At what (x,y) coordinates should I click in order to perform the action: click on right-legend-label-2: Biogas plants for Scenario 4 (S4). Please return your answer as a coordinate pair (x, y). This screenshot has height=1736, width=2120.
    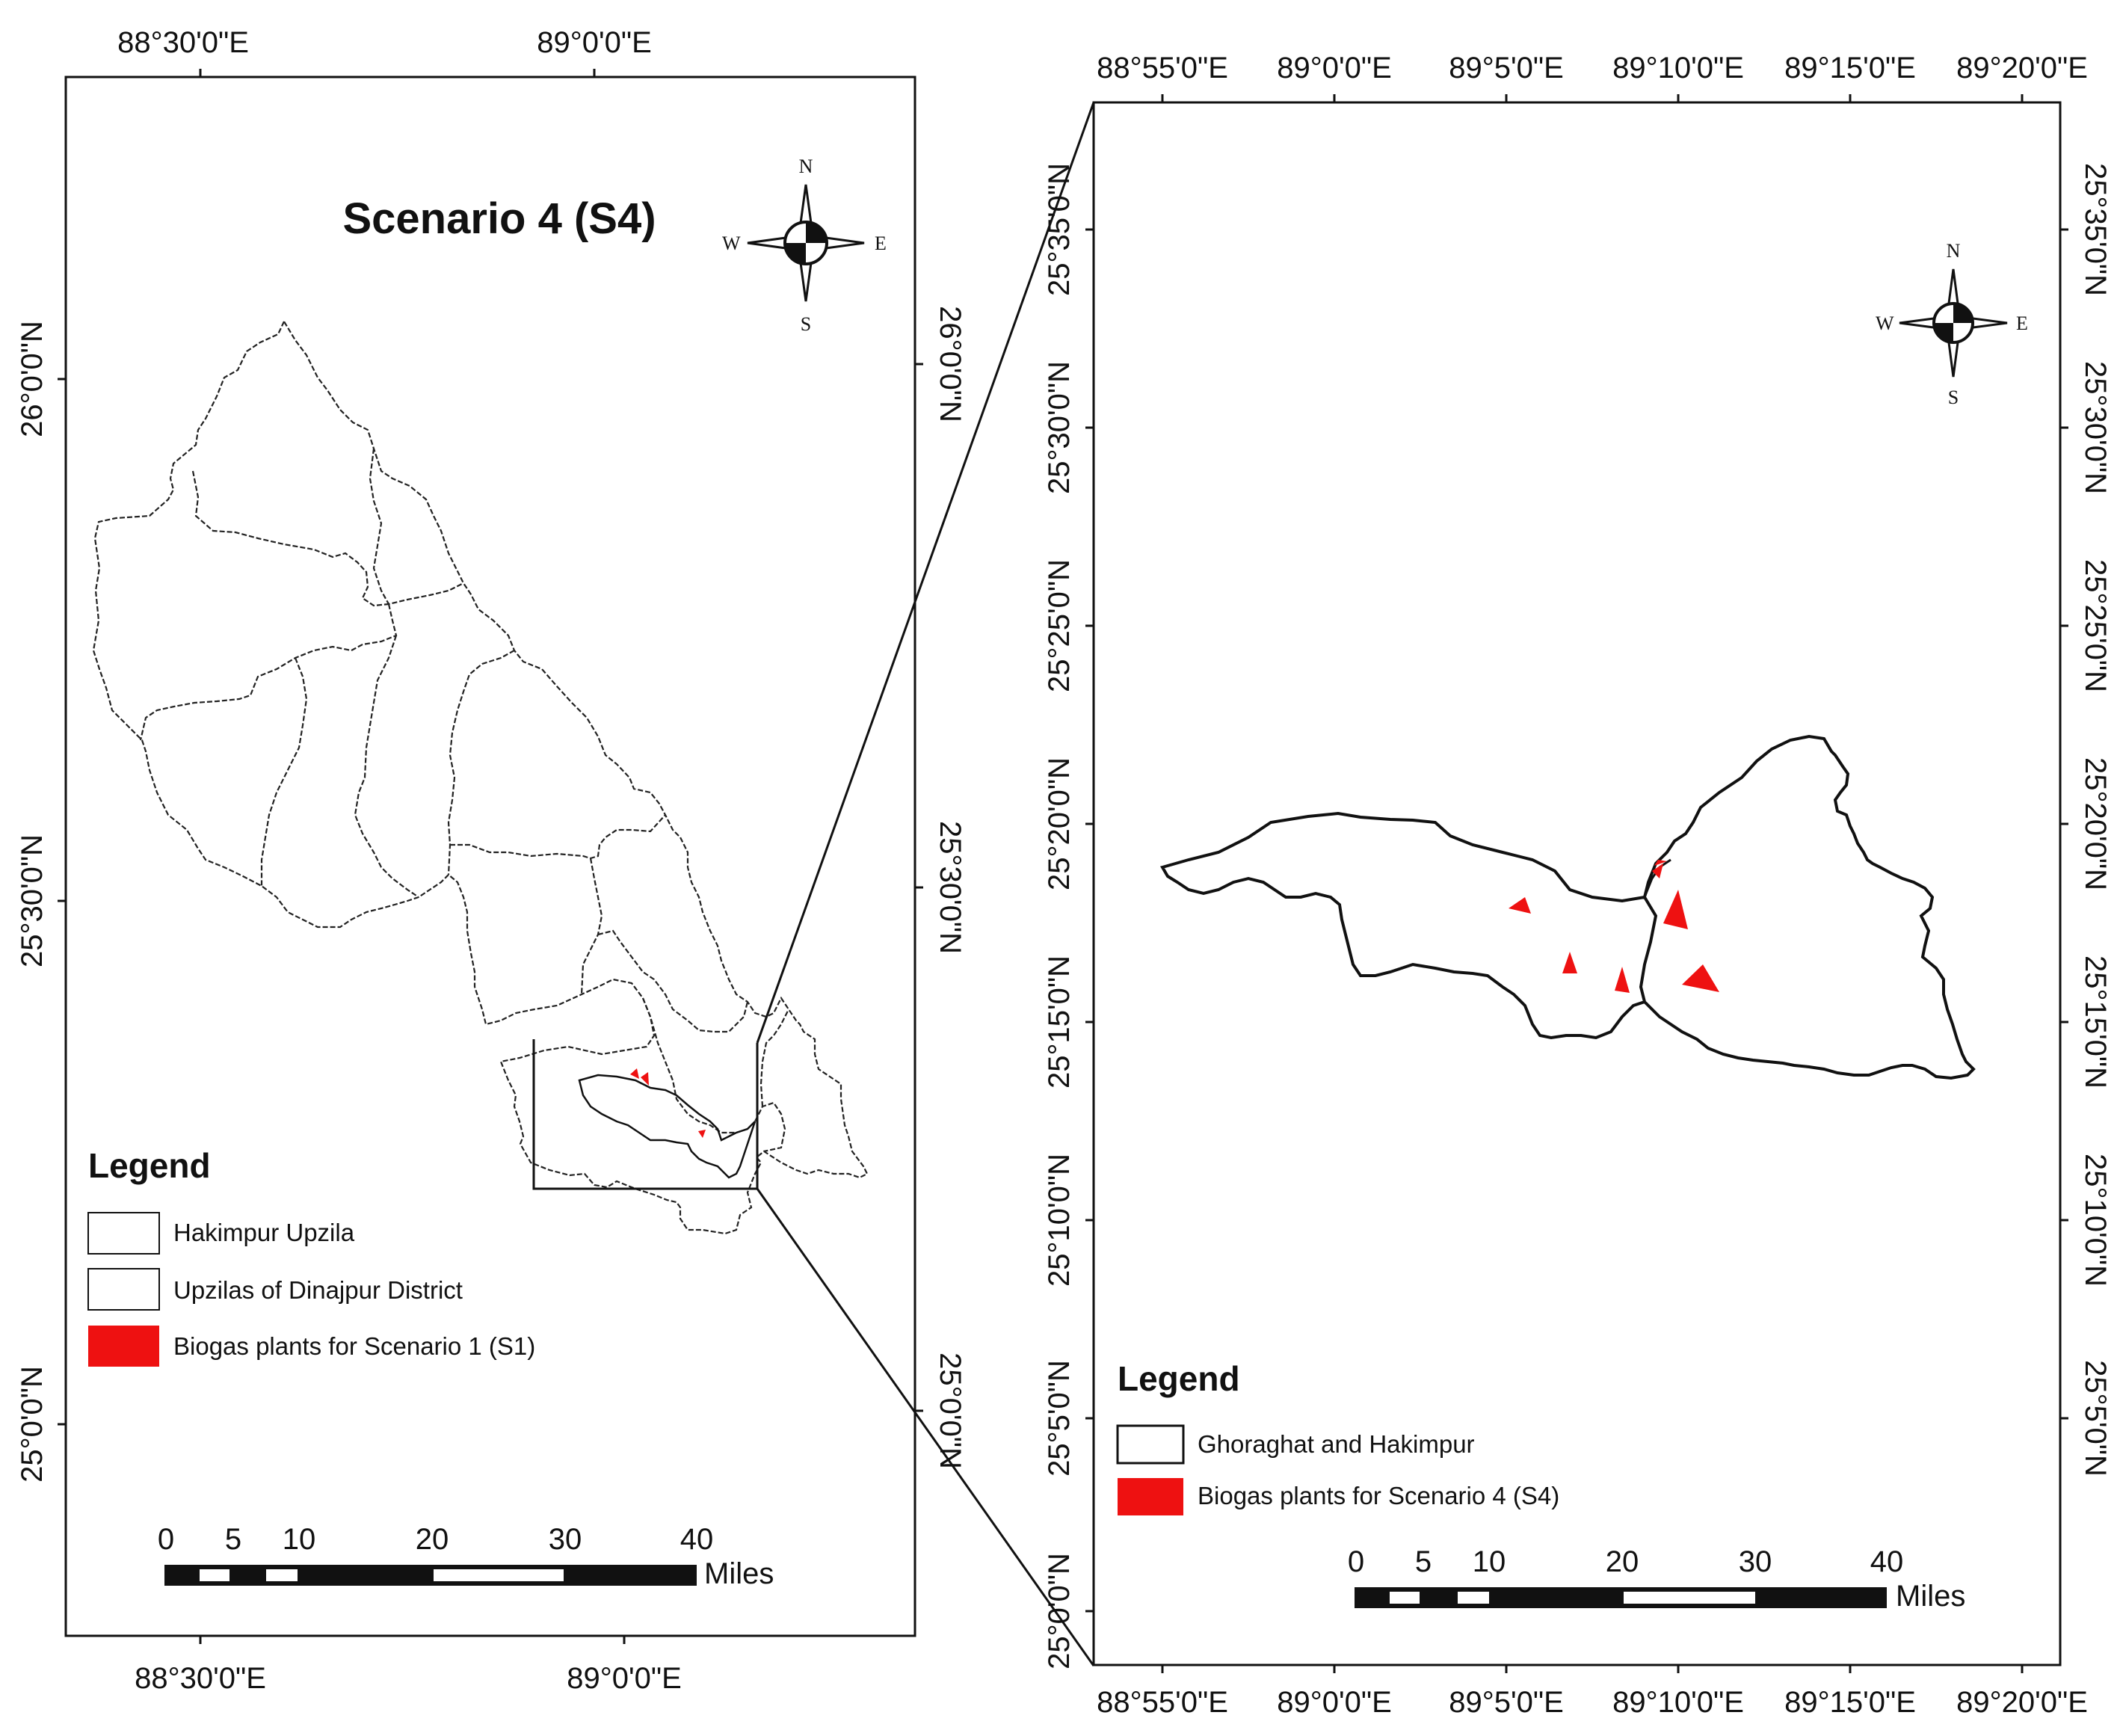
    Looking at the image, I should click on (1378, 1495).